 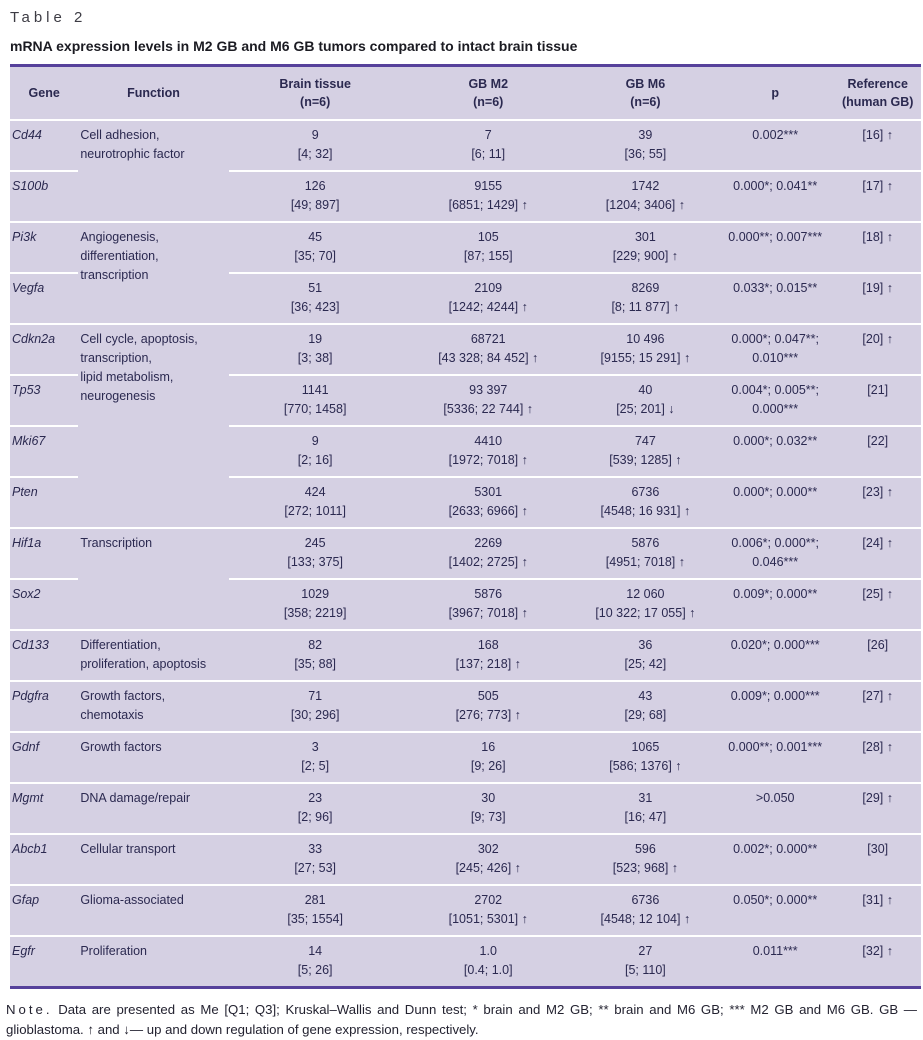 What do you see at coordinates (488, 390) in the screenshot?
I see `median-value: 93 397` at bounding box center [488, 390].